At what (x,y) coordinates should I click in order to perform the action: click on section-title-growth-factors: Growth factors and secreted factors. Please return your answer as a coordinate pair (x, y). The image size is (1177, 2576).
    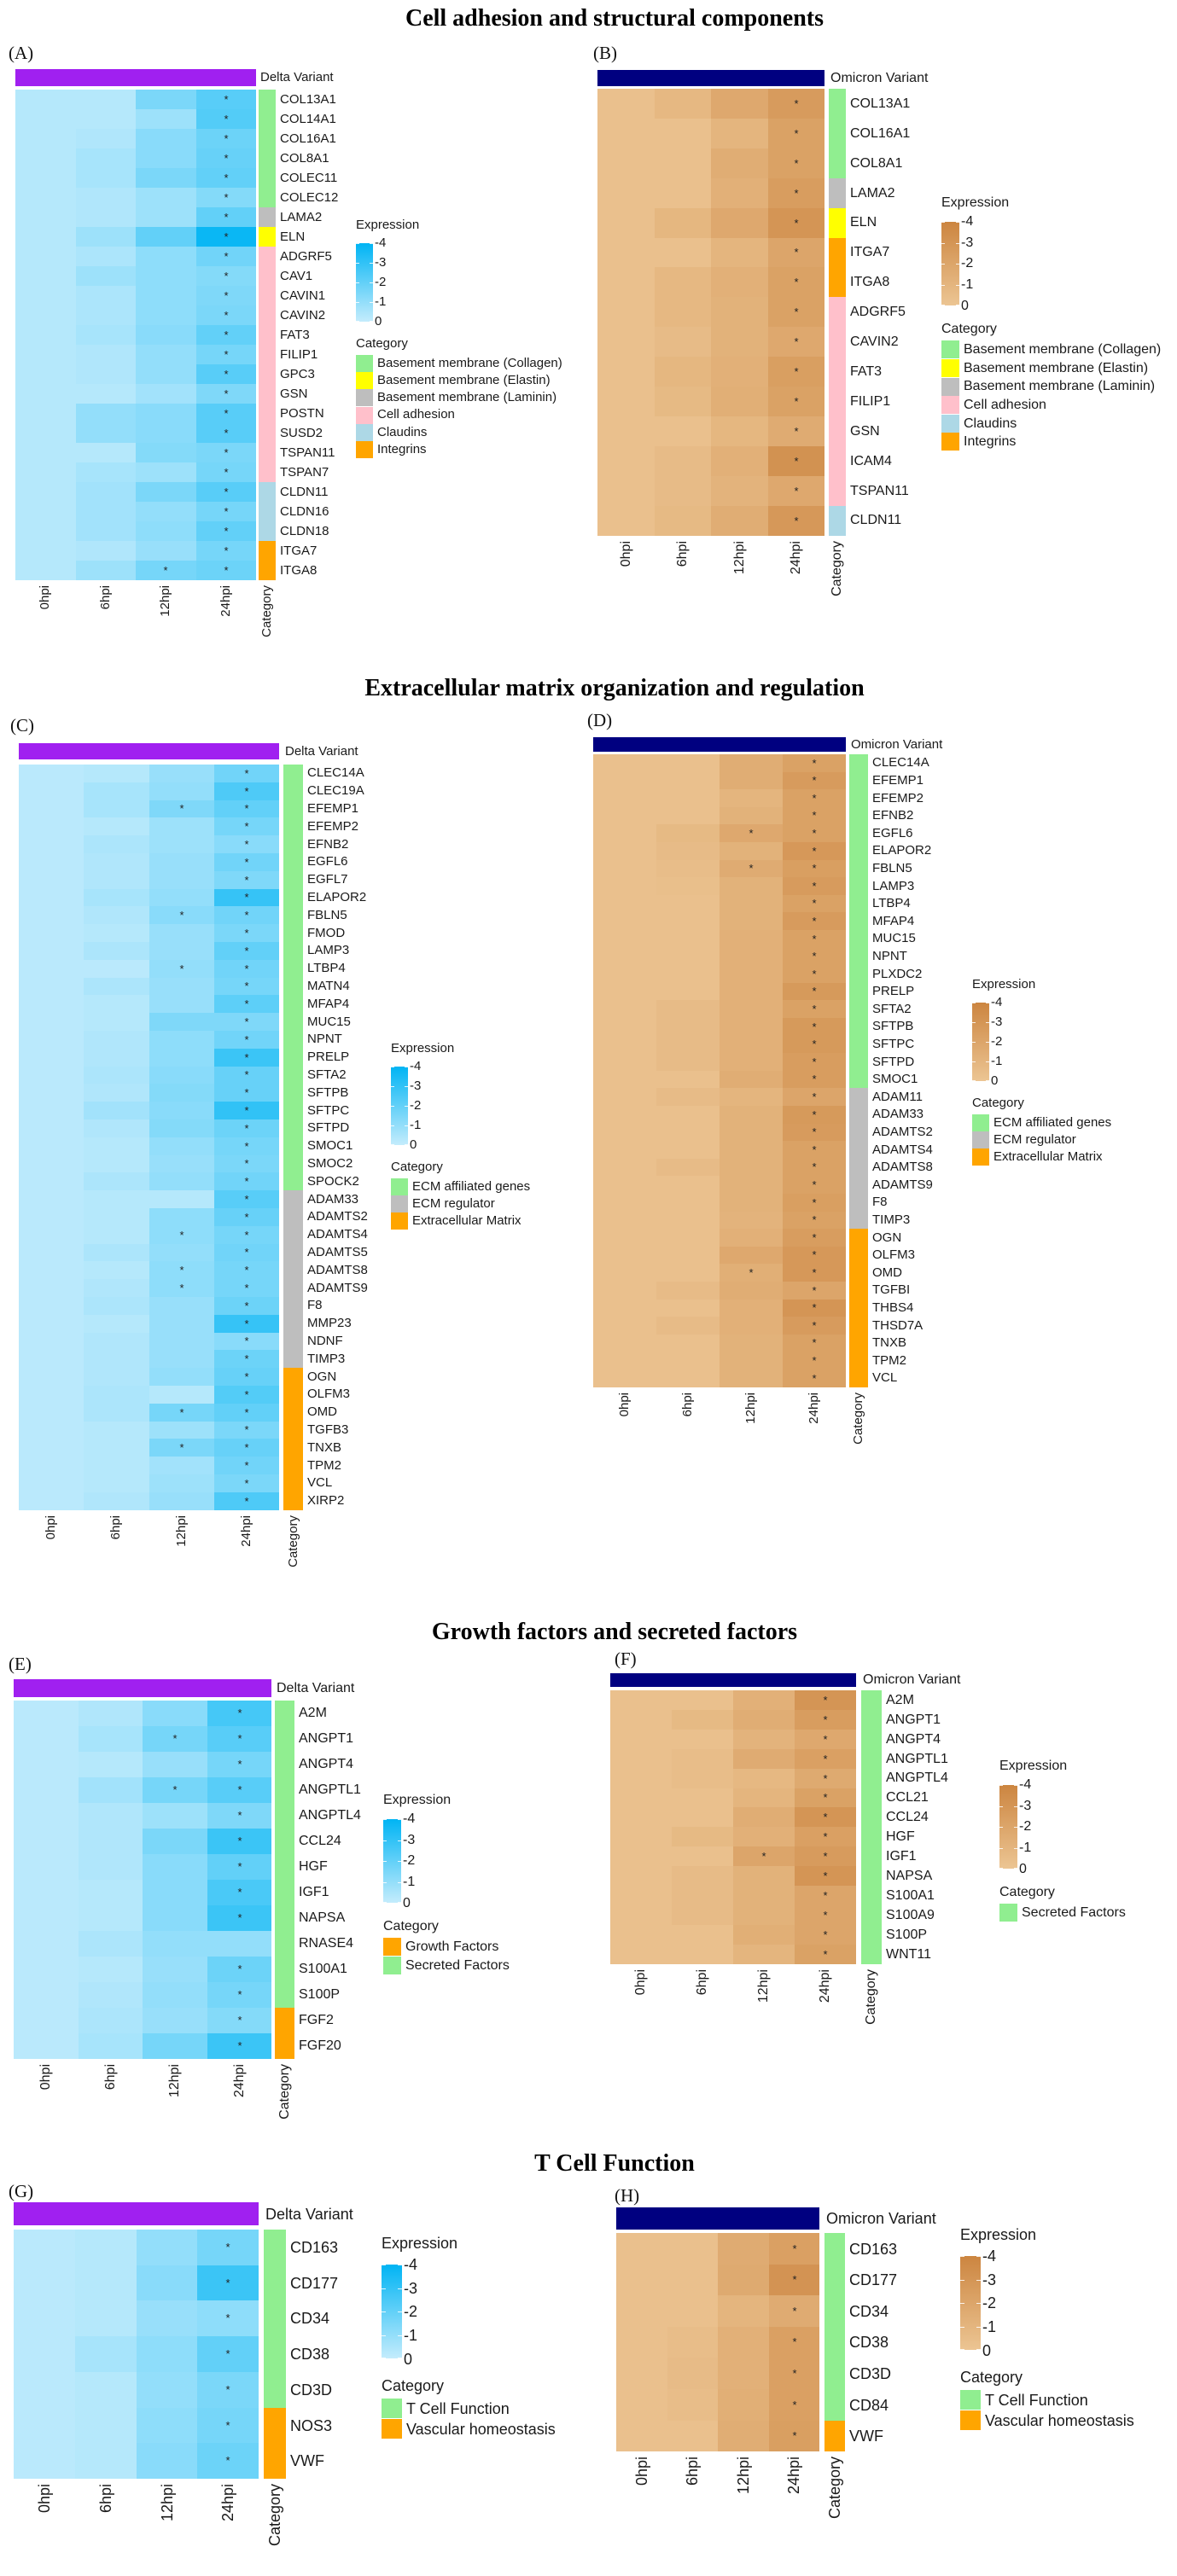
    Looking at the image, I should click on (614, 1632).